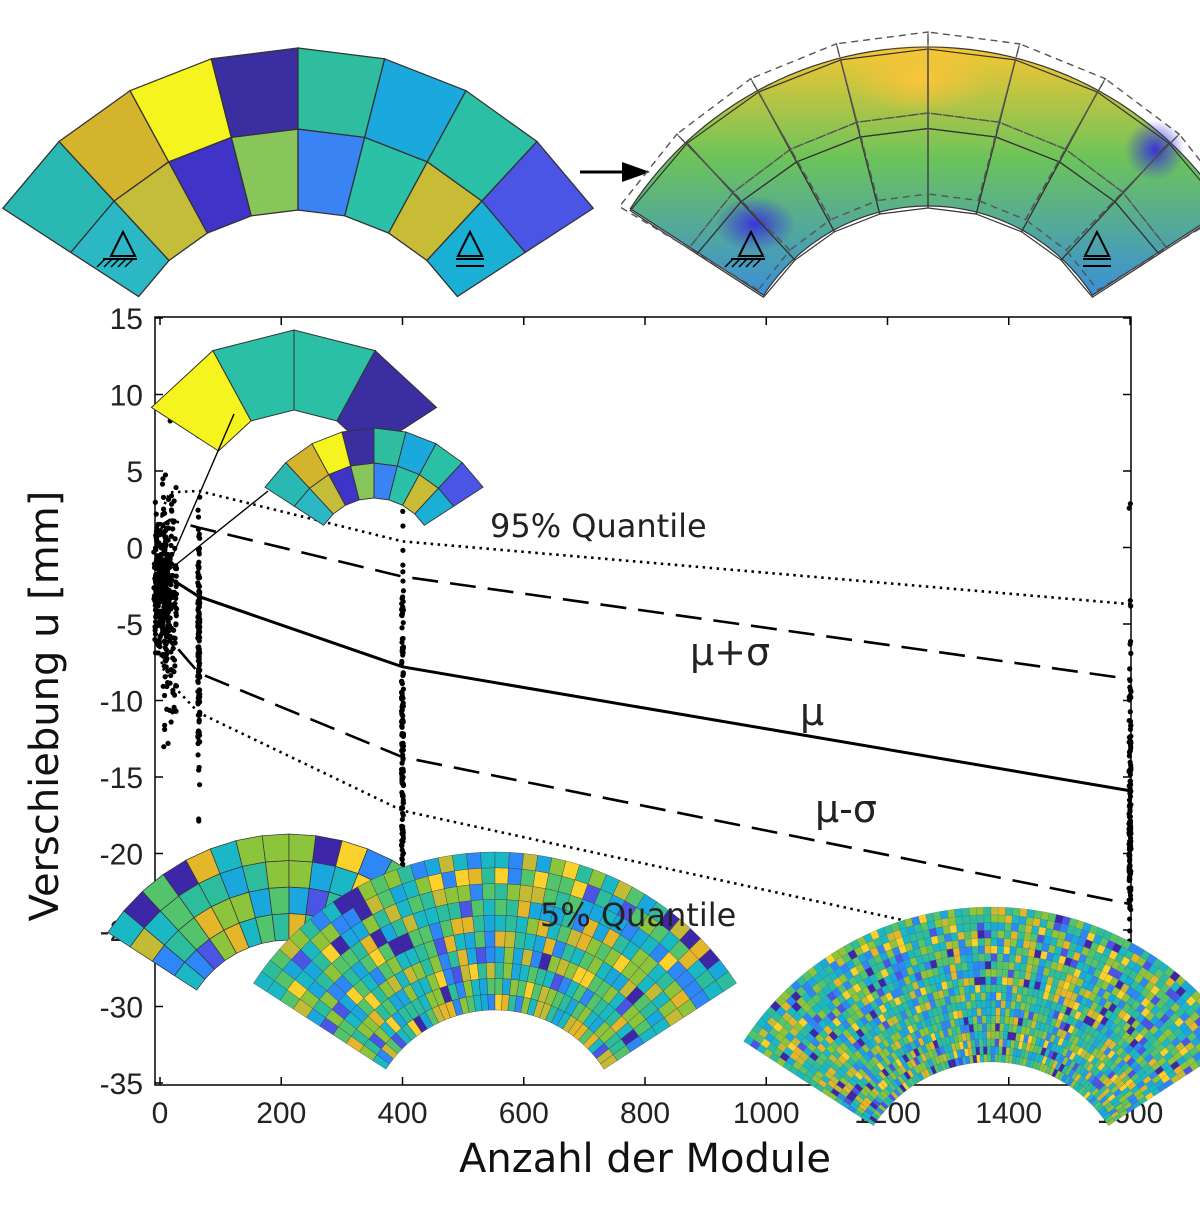 The image size is (1200, 1215). I want to click on x-tick-label: 1000, so click(766, 1113).